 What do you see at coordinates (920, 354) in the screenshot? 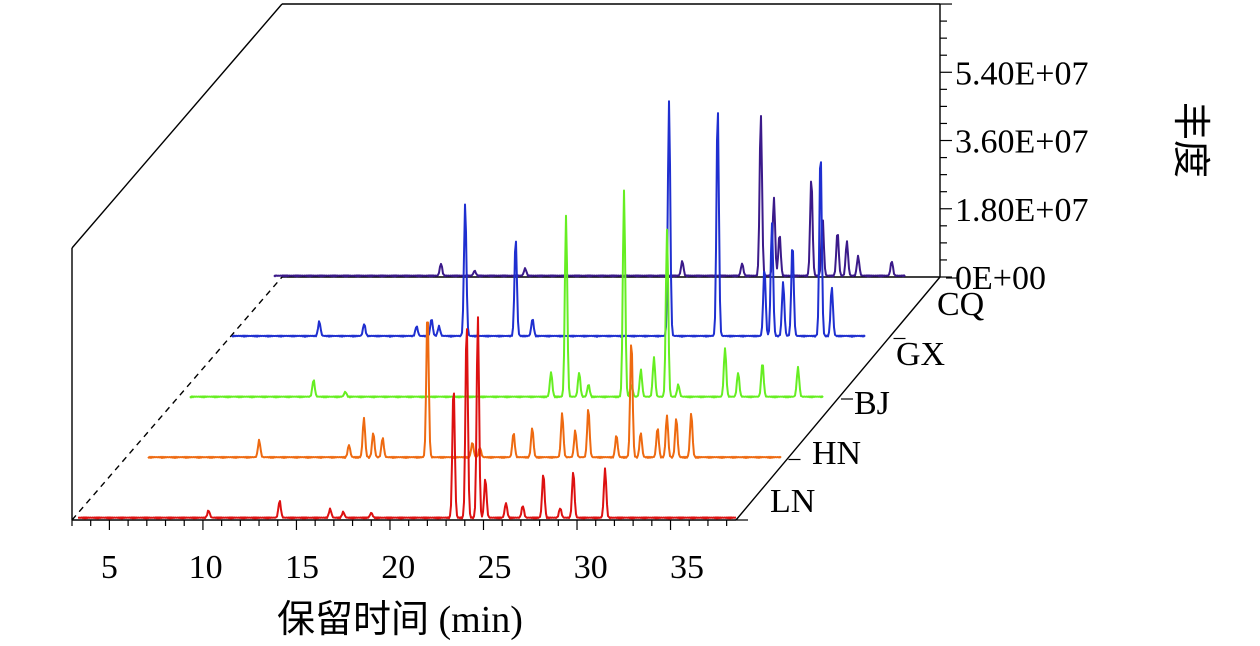
I see `series-label-gx: GX` at bounding box center [920, 354].